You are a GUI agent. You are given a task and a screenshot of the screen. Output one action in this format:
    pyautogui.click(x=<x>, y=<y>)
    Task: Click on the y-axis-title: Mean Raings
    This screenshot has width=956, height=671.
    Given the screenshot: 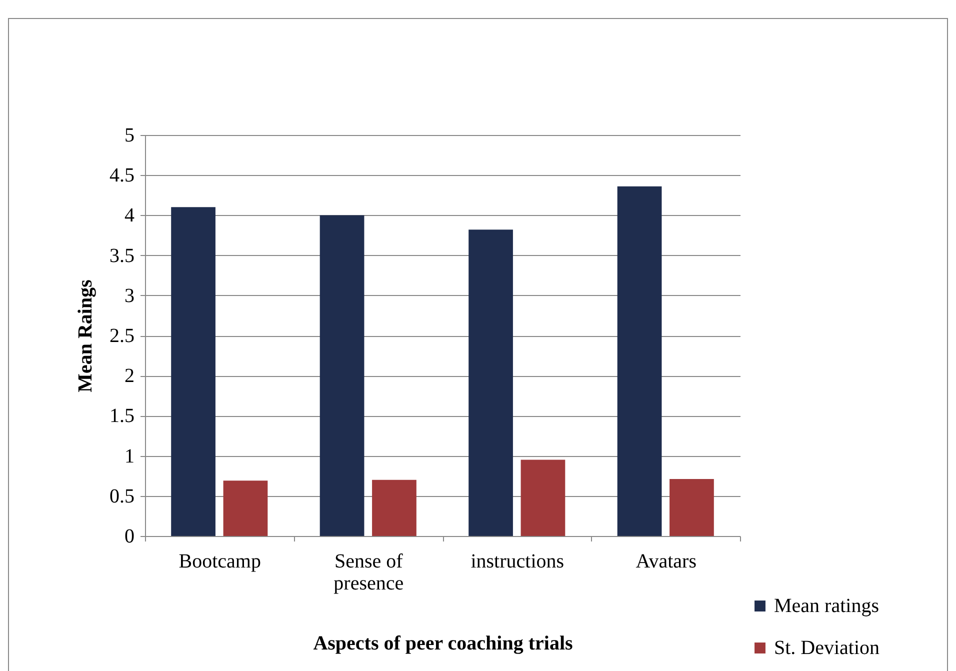 What is the action you would take?
    pyautogui.click(x=85, y=335)
    